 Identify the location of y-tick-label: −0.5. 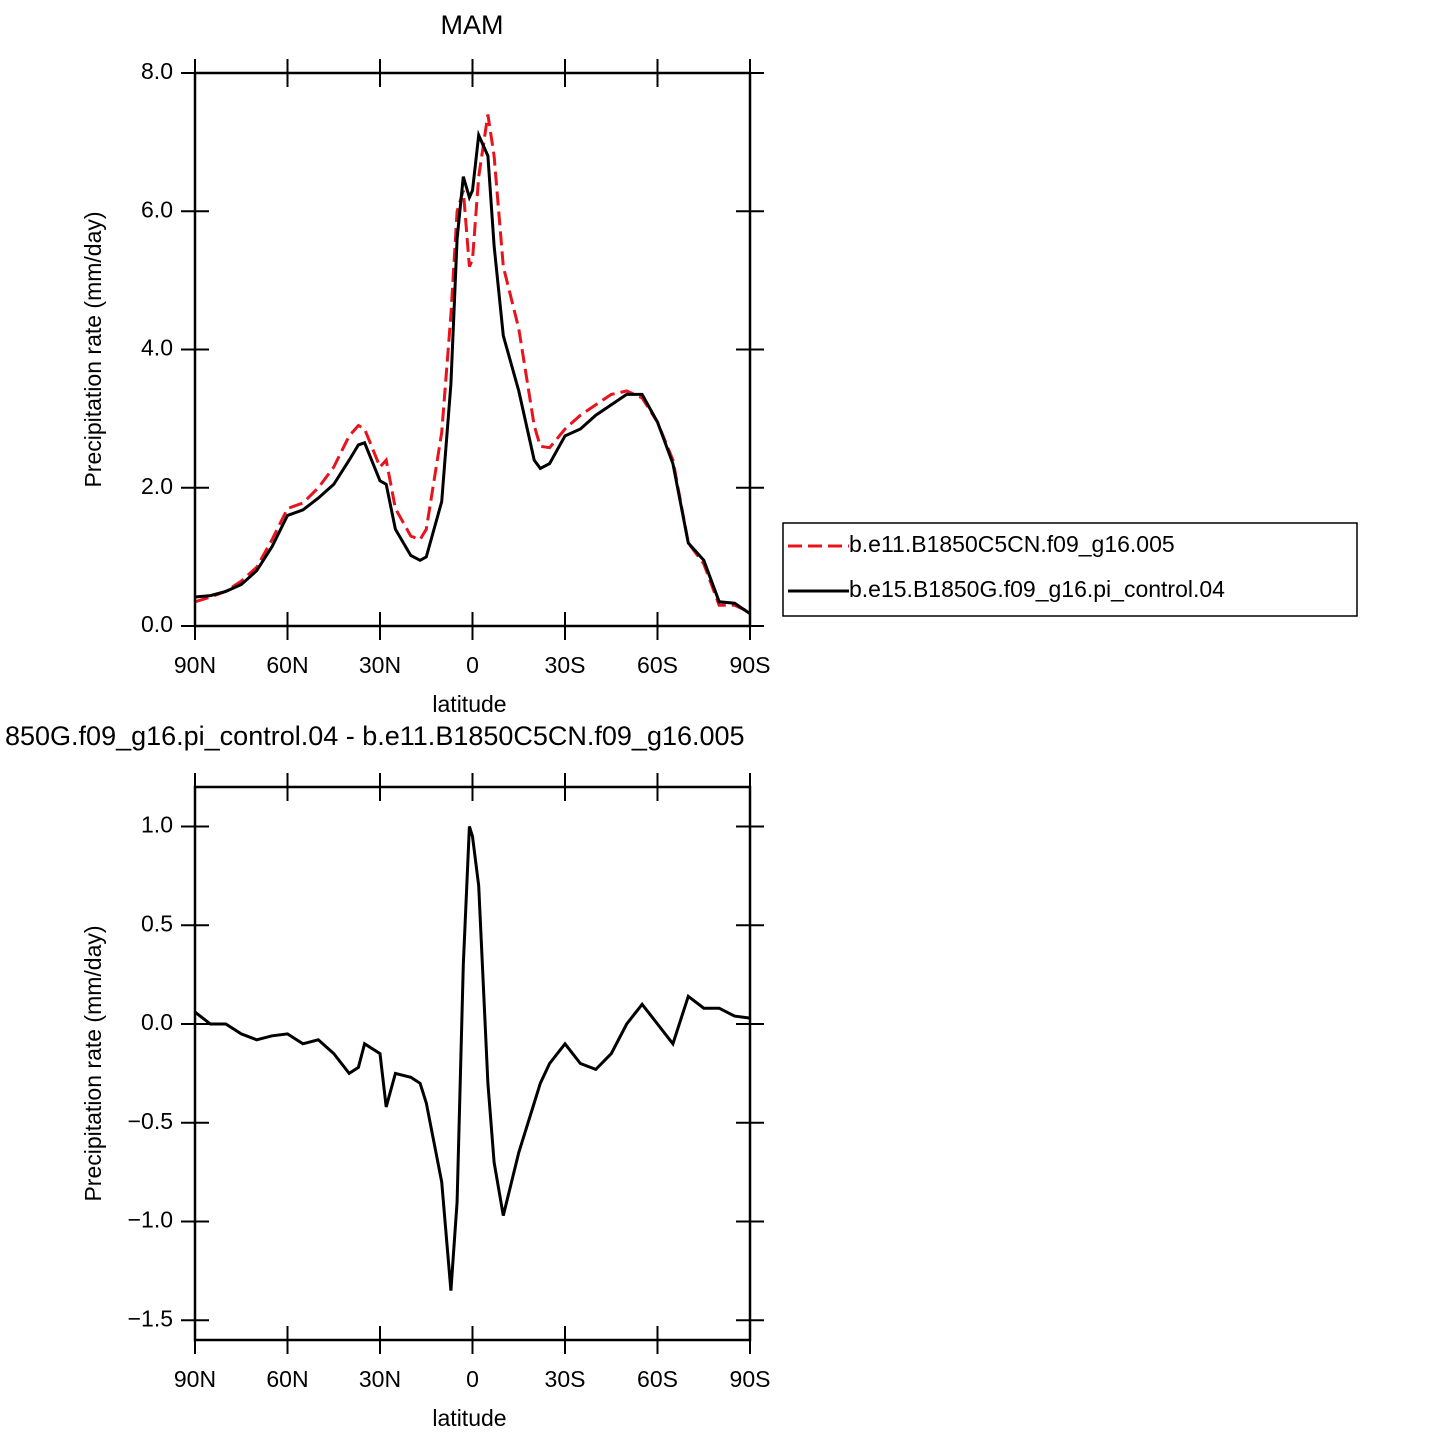
(150, 1121).